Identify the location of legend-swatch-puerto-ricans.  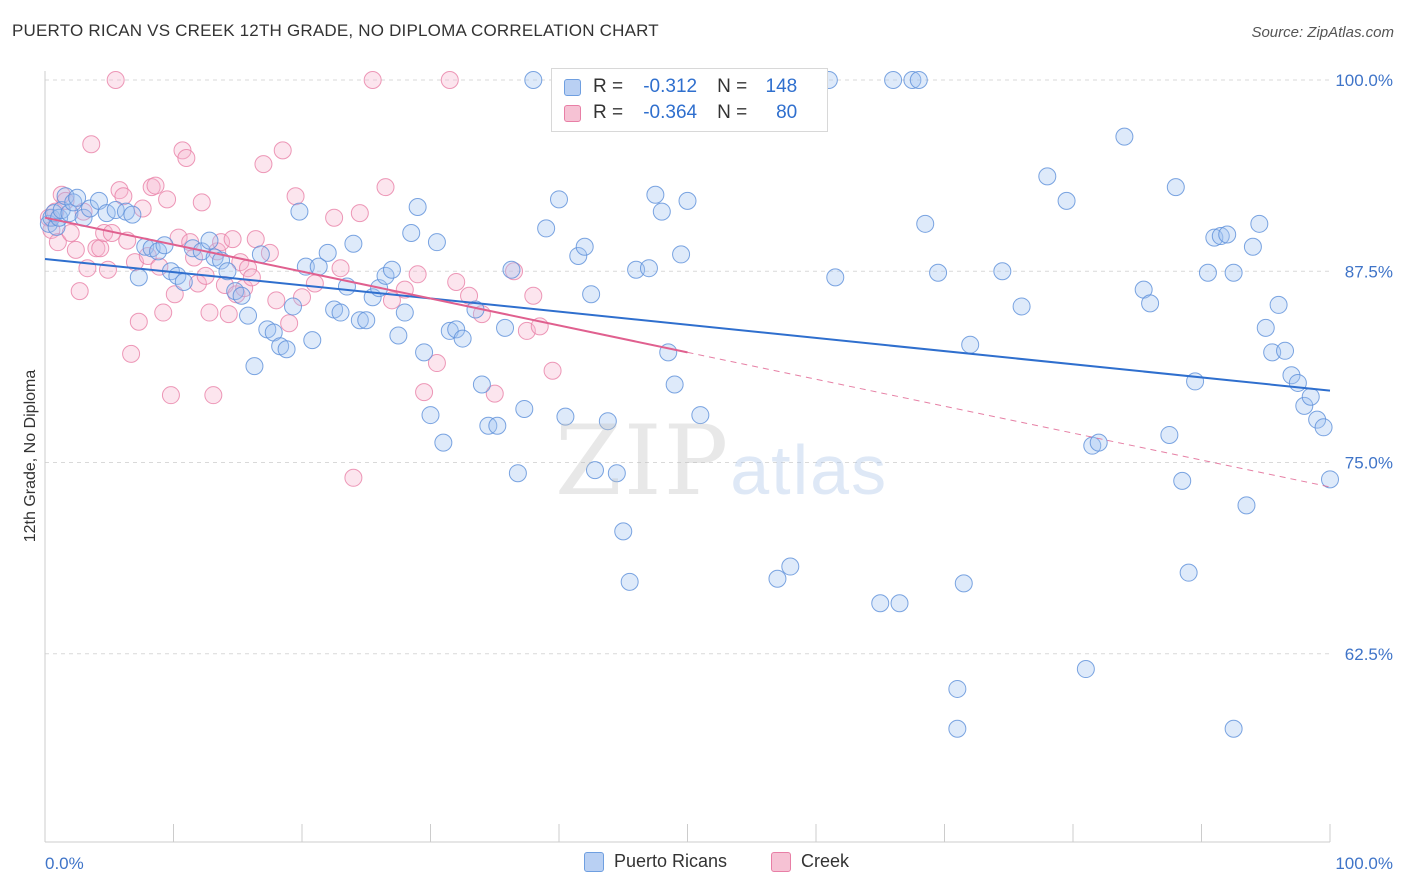
(594, 861).